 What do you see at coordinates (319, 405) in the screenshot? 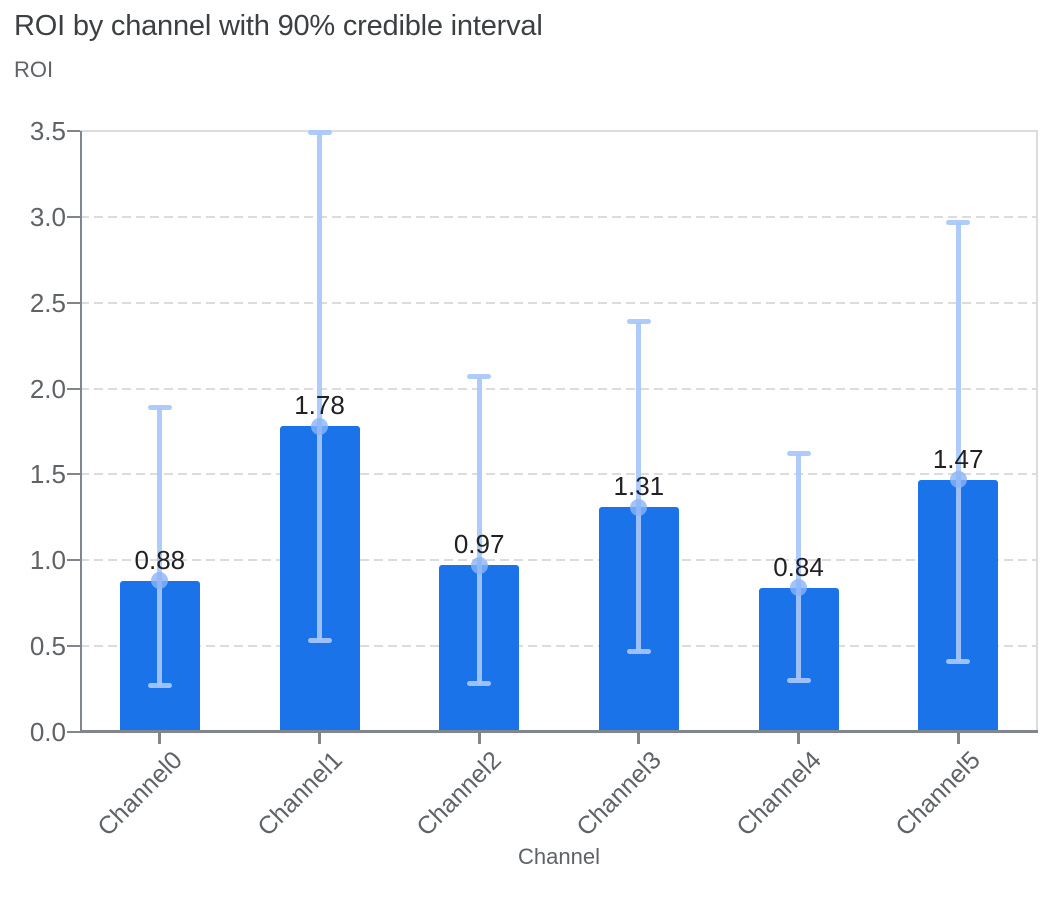
I see `bar-value-label: 1.78` at bounding box center [319, 405].